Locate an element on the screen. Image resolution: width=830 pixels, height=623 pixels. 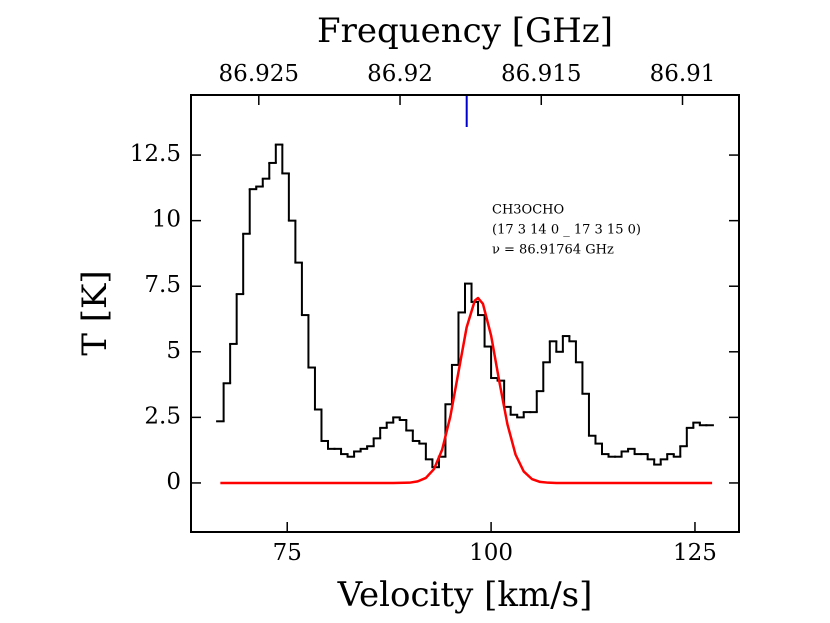
y-tick-label: 12.5 is located at coordinates (155, 154).